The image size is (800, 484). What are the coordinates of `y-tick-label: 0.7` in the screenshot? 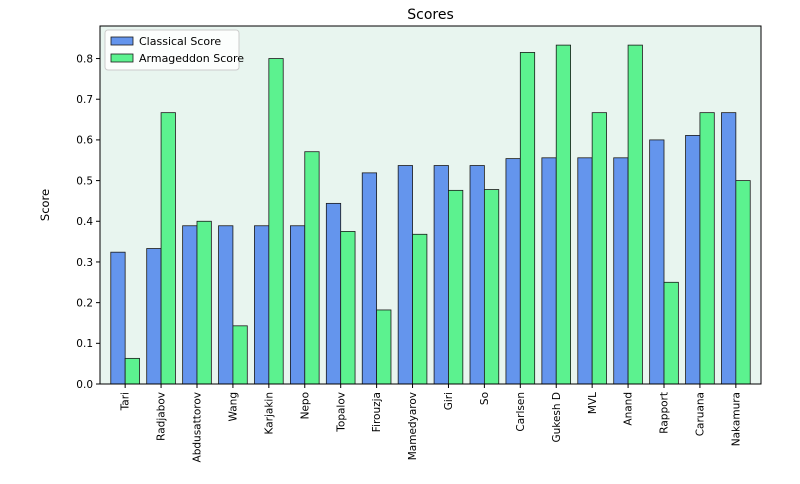 It's located at (84, 100).